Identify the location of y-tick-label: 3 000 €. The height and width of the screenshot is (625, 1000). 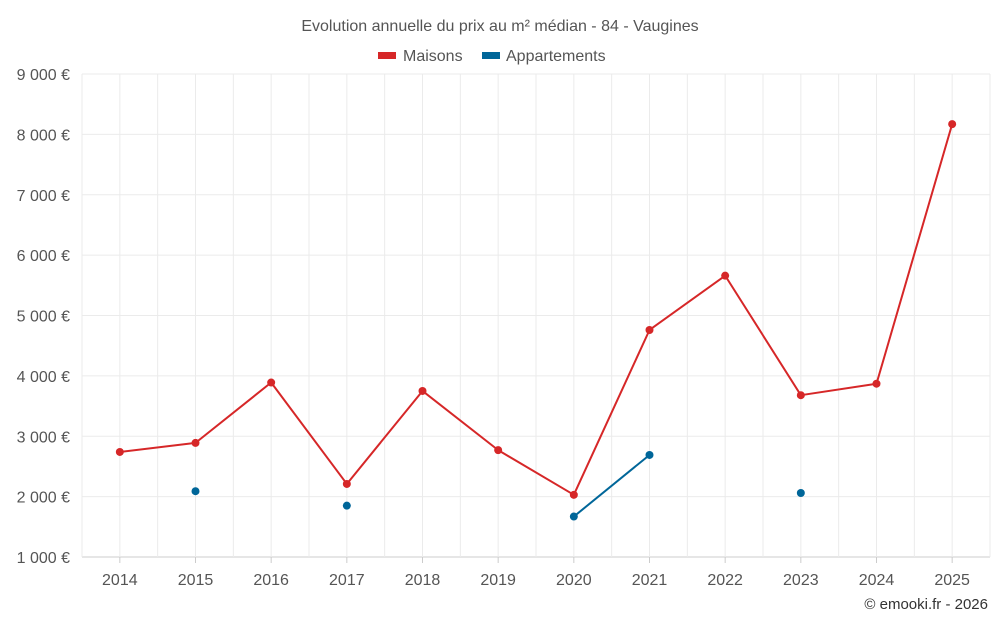
(43, 437).